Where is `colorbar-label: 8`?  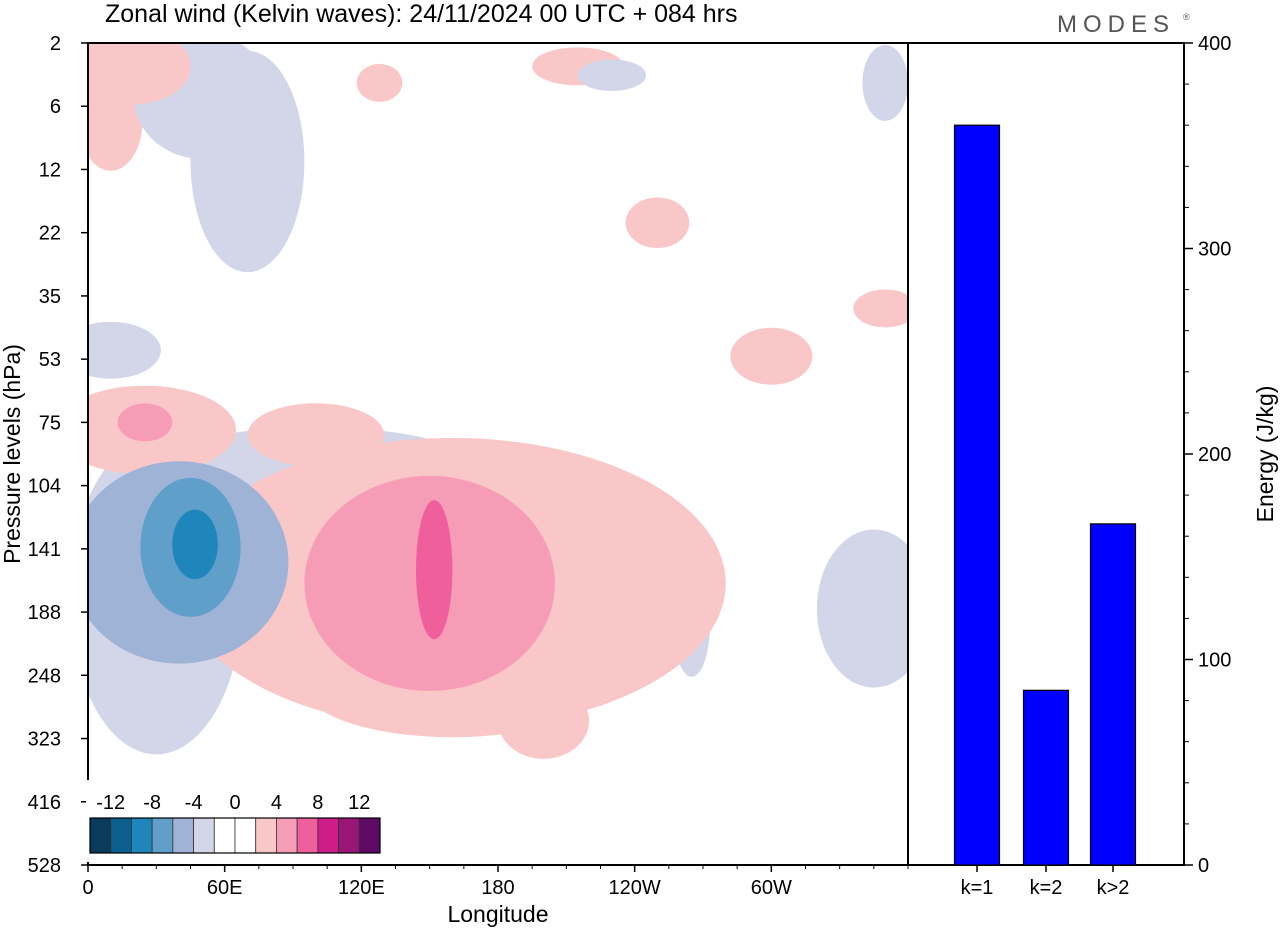 colorbar-label: 8 is located at coordinates (317, 803).